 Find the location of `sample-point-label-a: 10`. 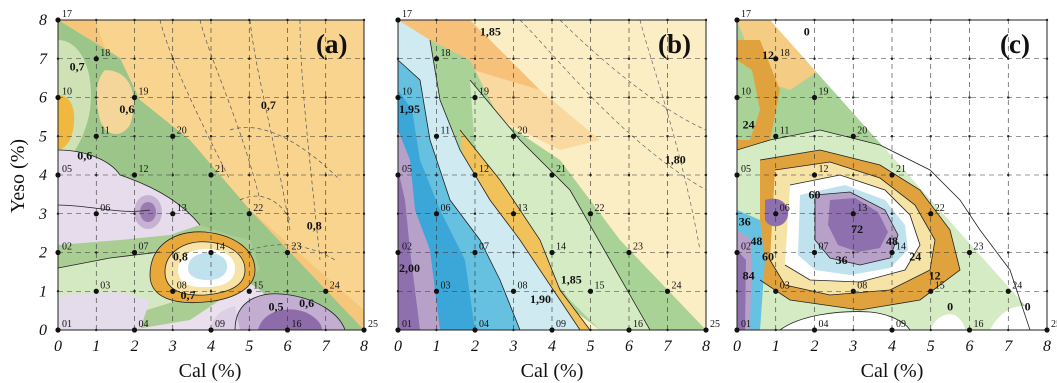

sample-point-label-a: 10 is located at coordinates (67, 92).